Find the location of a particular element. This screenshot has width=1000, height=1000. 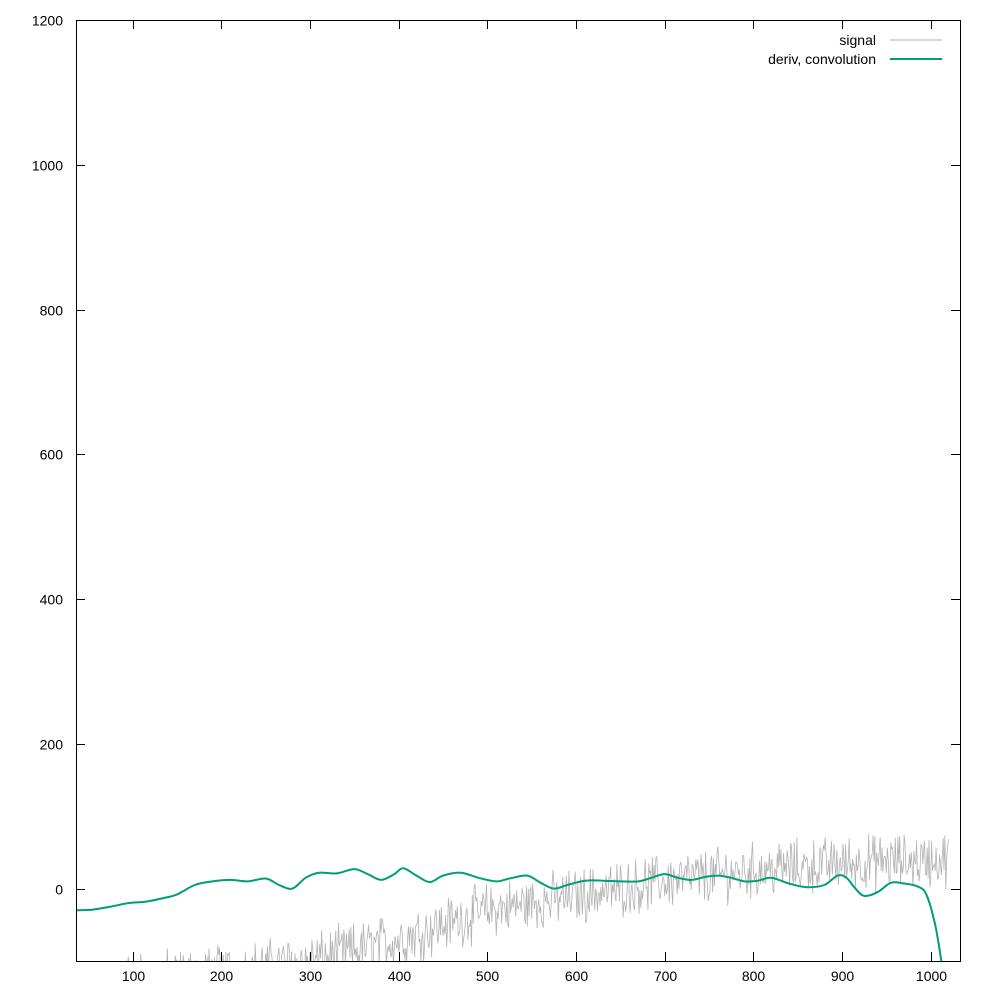

legend: signal deriv, convolution is located at coordinates (855, 49).